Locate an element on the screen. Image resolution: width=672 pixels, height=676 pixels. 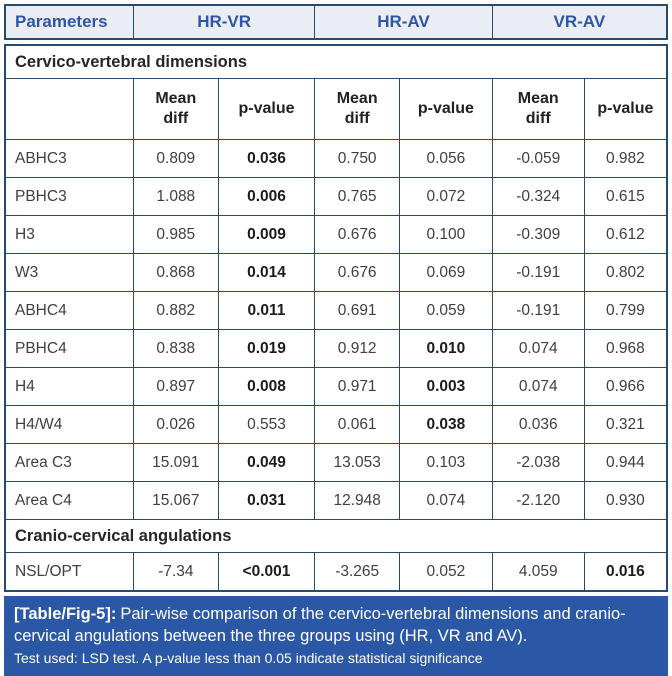
value-cell: -7.34 is located at coordinates (175, 572).